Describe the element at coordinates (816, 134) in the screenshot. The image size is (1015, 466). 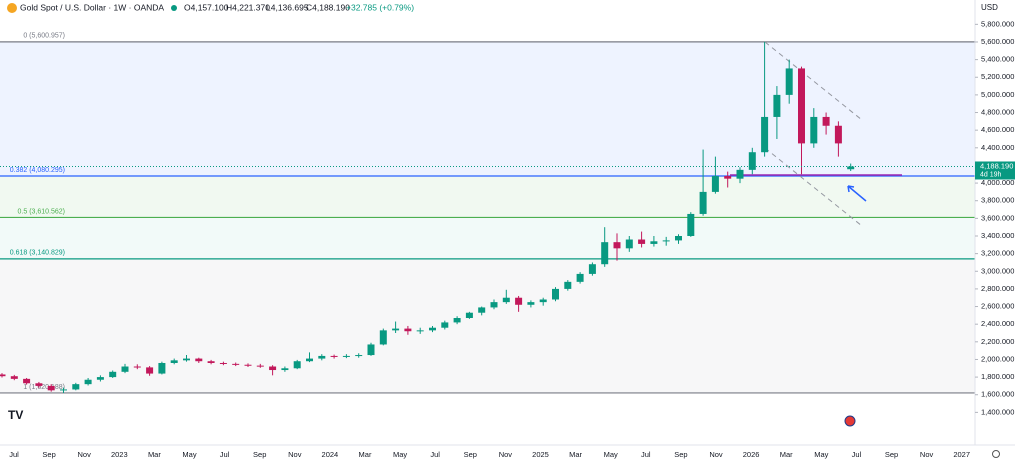
I see `channel` at that location.